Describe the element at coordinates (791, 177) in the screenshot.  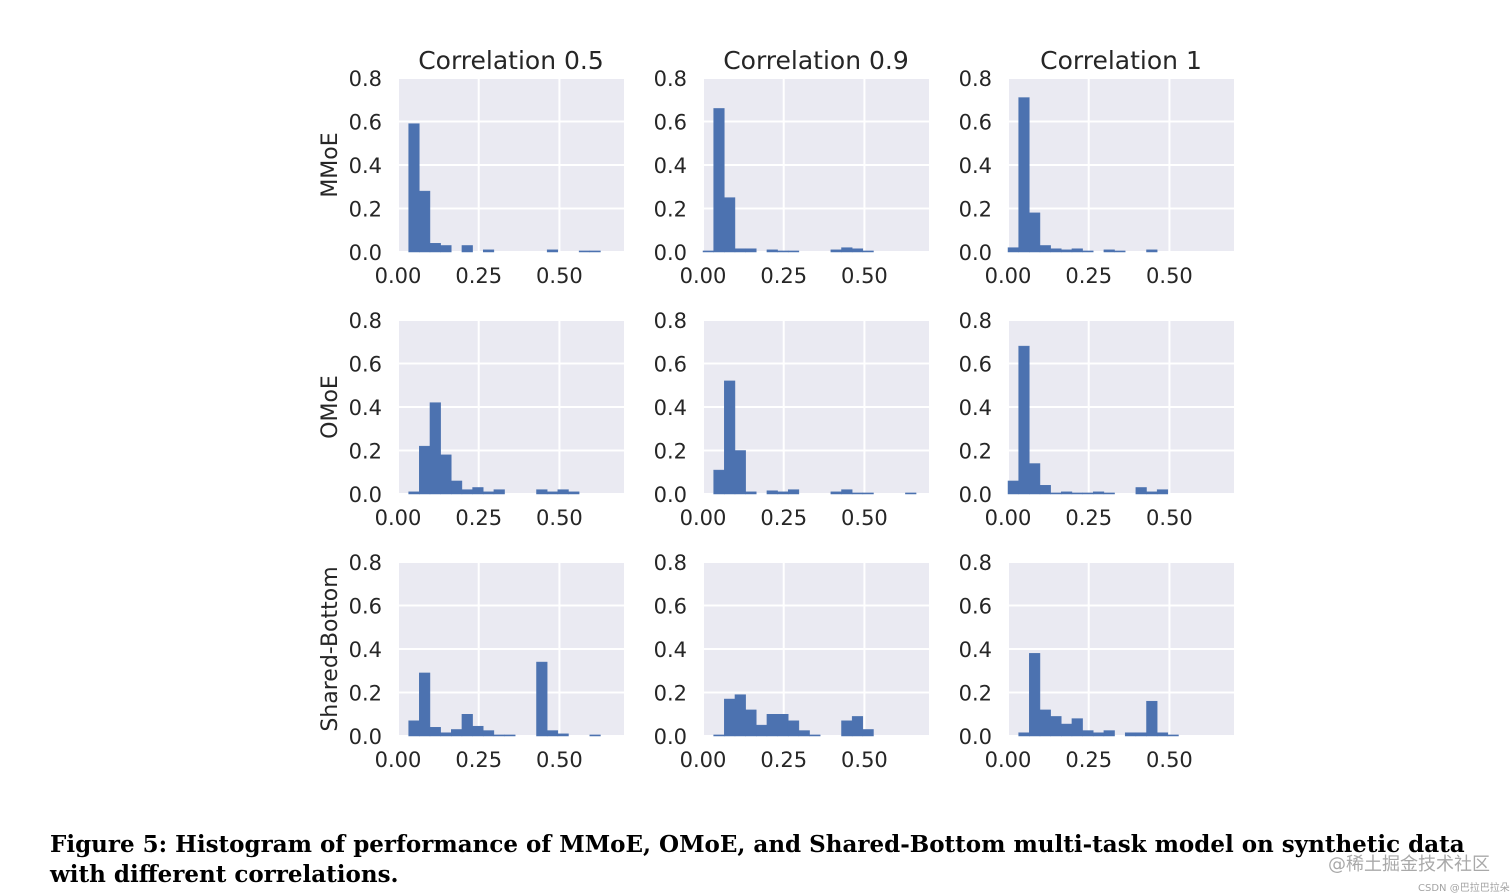
I see `panel-mmoe-0_9: 0.0 0.2 0.4 0.6 0.8 0.00 0.25 0.50` at that location.